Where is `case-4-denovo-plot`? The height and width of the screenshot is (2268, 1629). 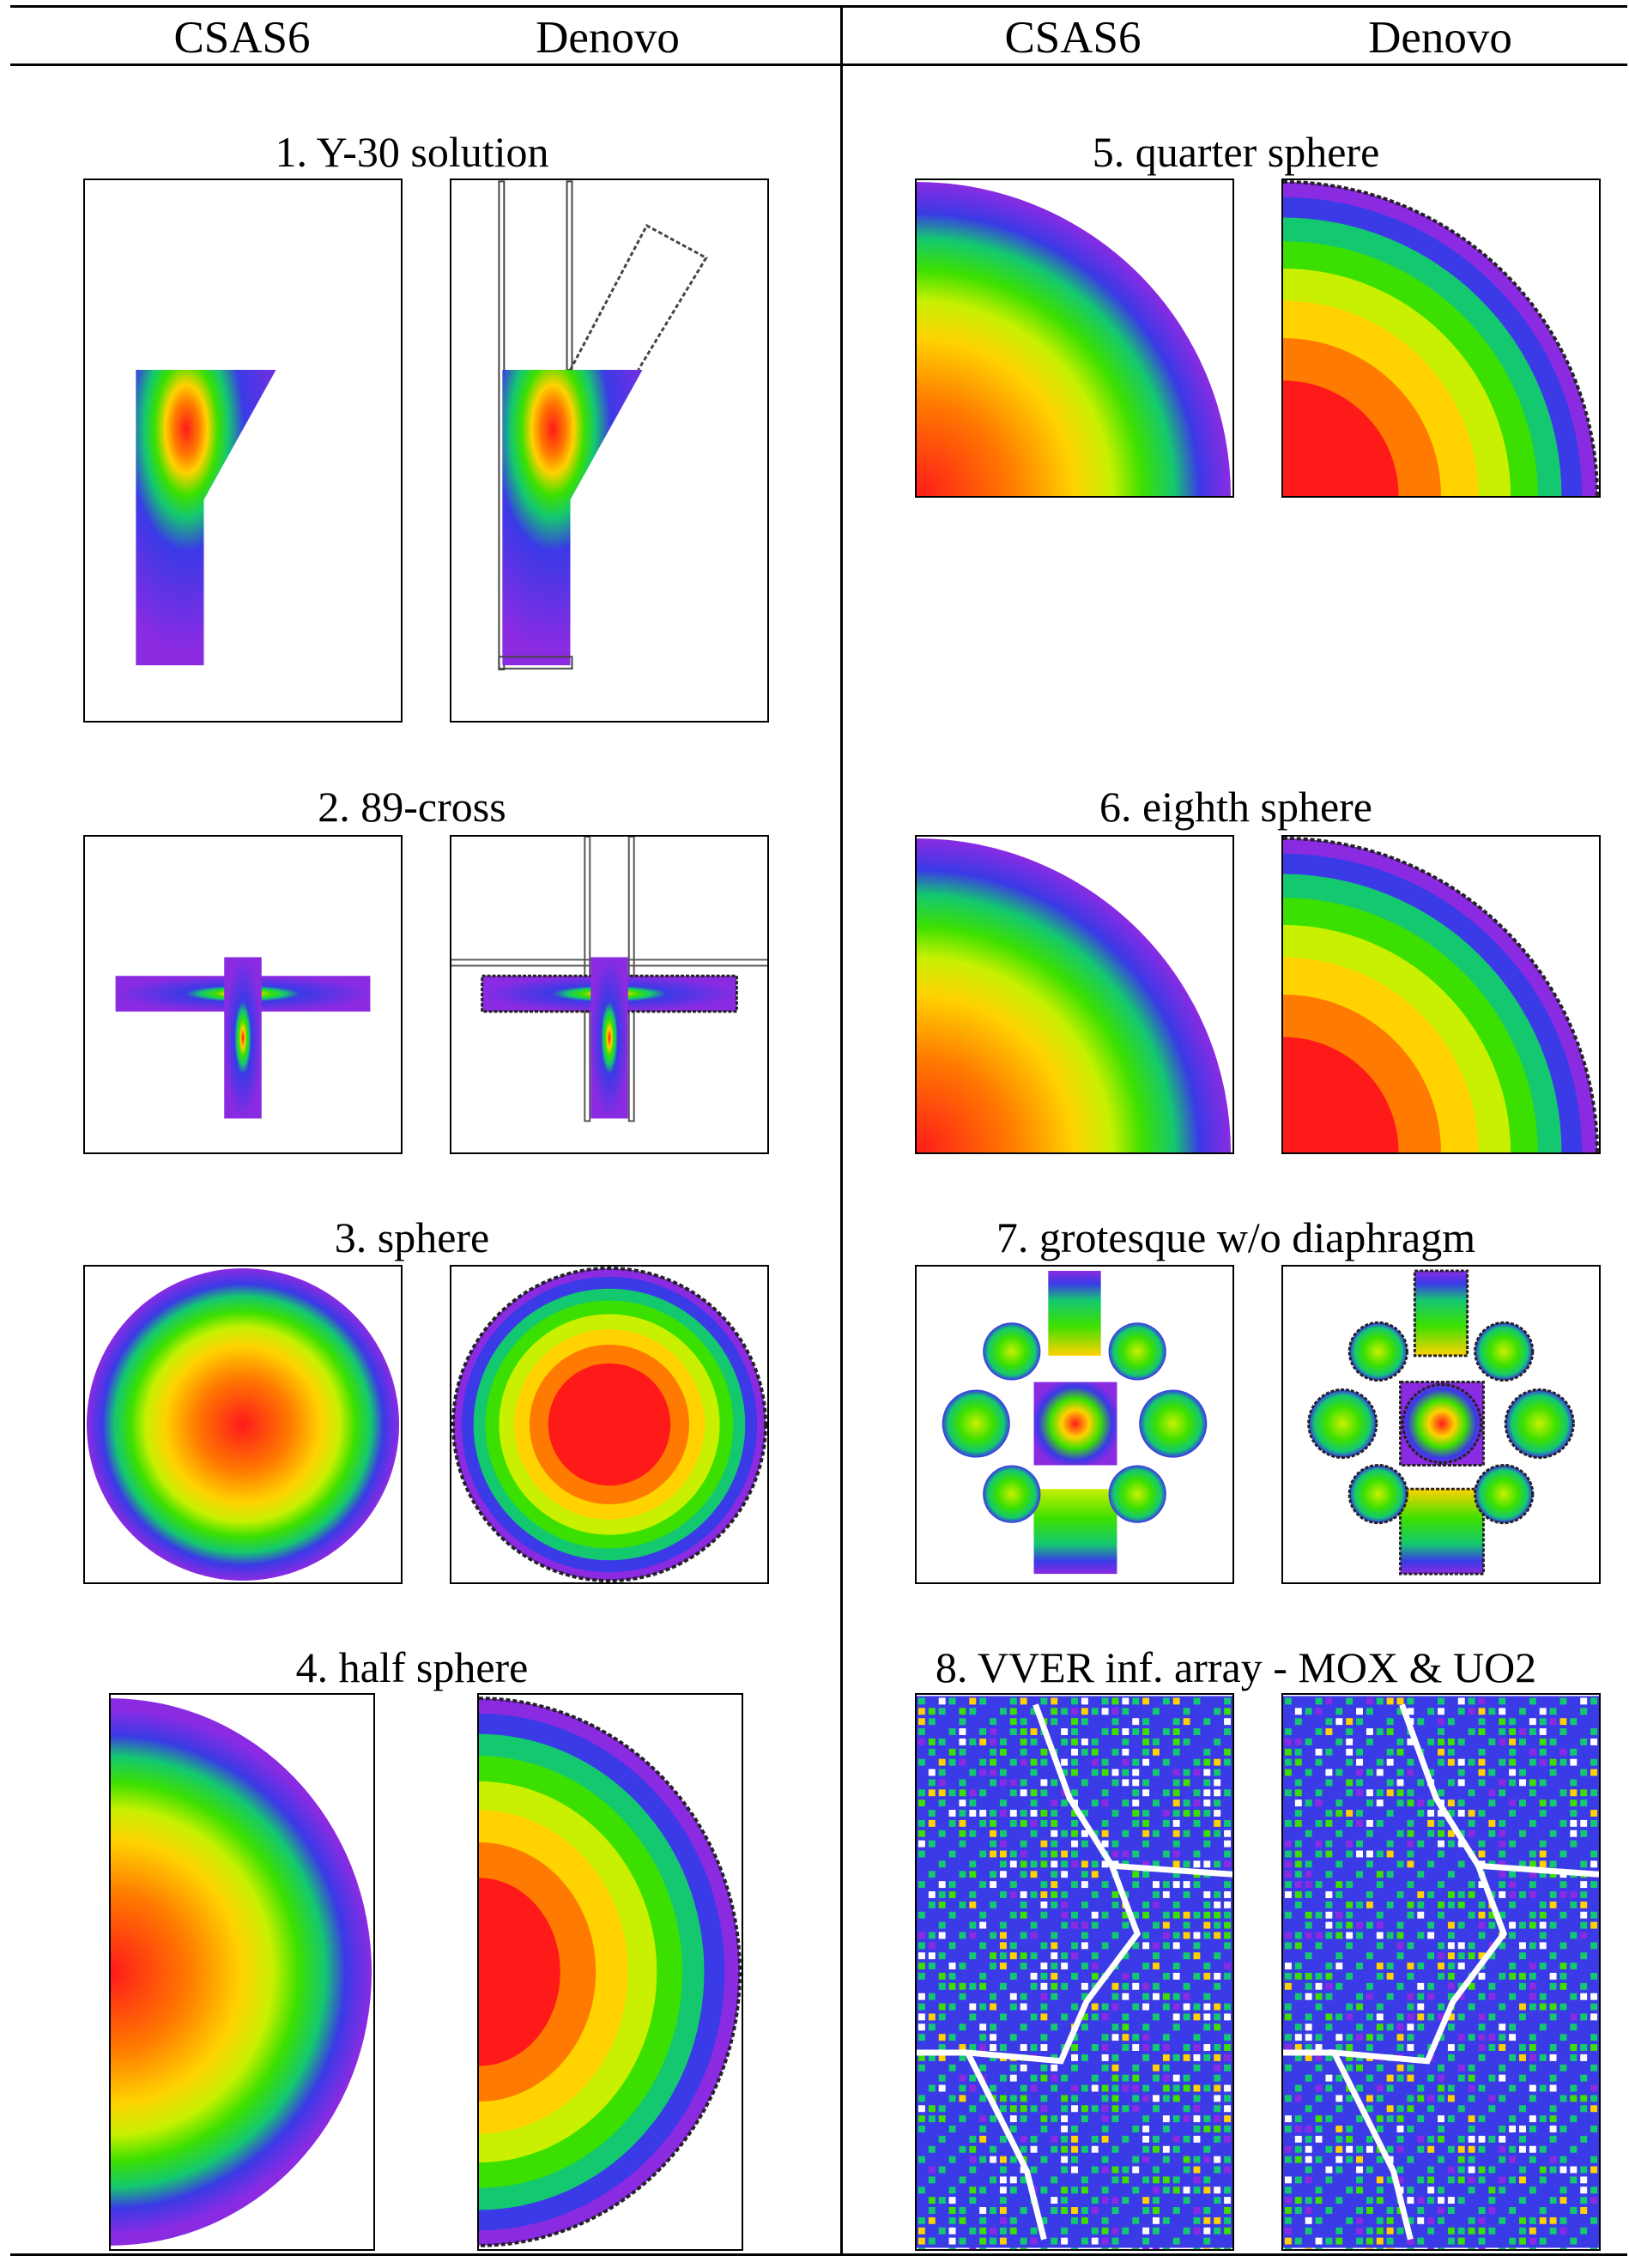 case-4-denovo-plot is located at coordinates (610, 1971).